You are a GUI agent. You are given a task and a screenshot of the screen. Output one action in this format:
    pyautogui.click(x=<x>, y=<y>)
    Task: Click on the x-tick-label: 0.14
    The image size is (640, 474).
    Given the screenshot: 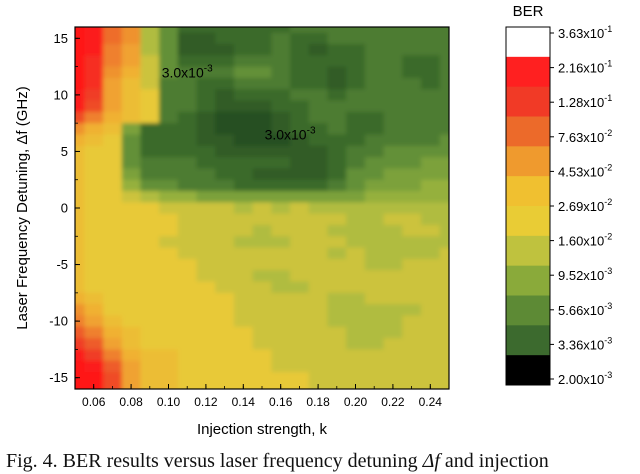 What is the action you would take?
    pyautogui.click(x=244, y=402)
    